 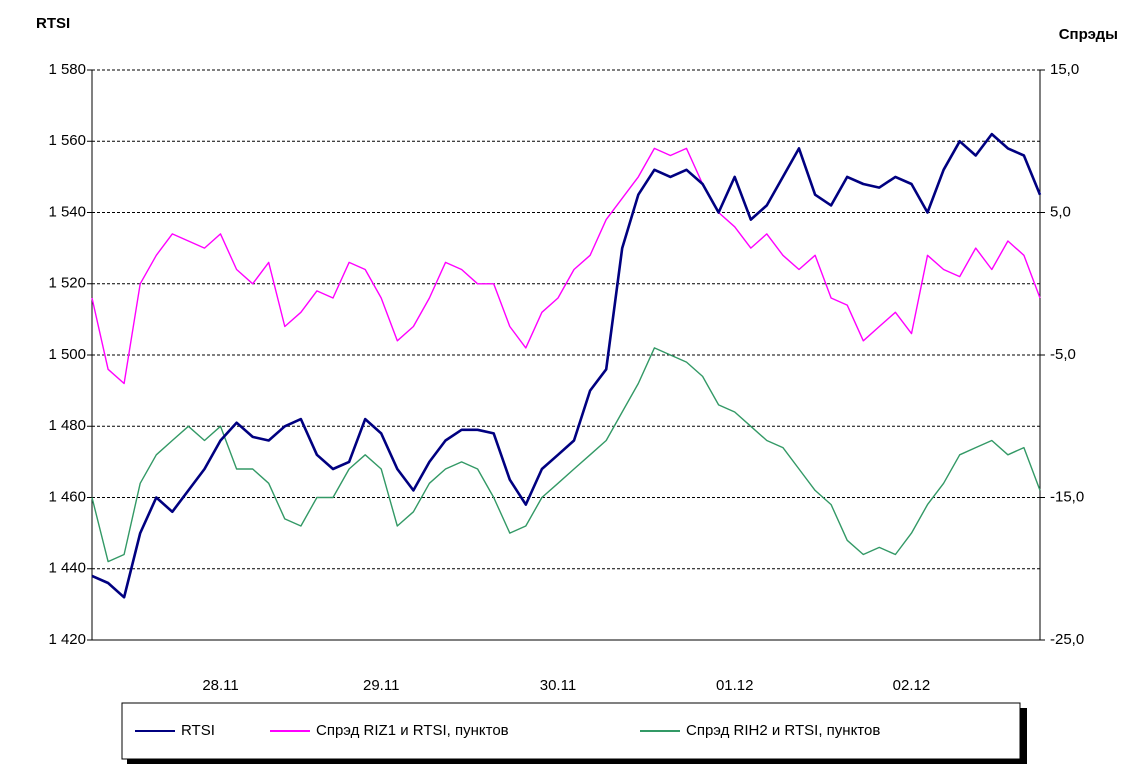 What do you see at coordinates (1060, 211) in the screenshot?
I see `y2-tick-label: 5,0` at bounding box center [1060, 211].